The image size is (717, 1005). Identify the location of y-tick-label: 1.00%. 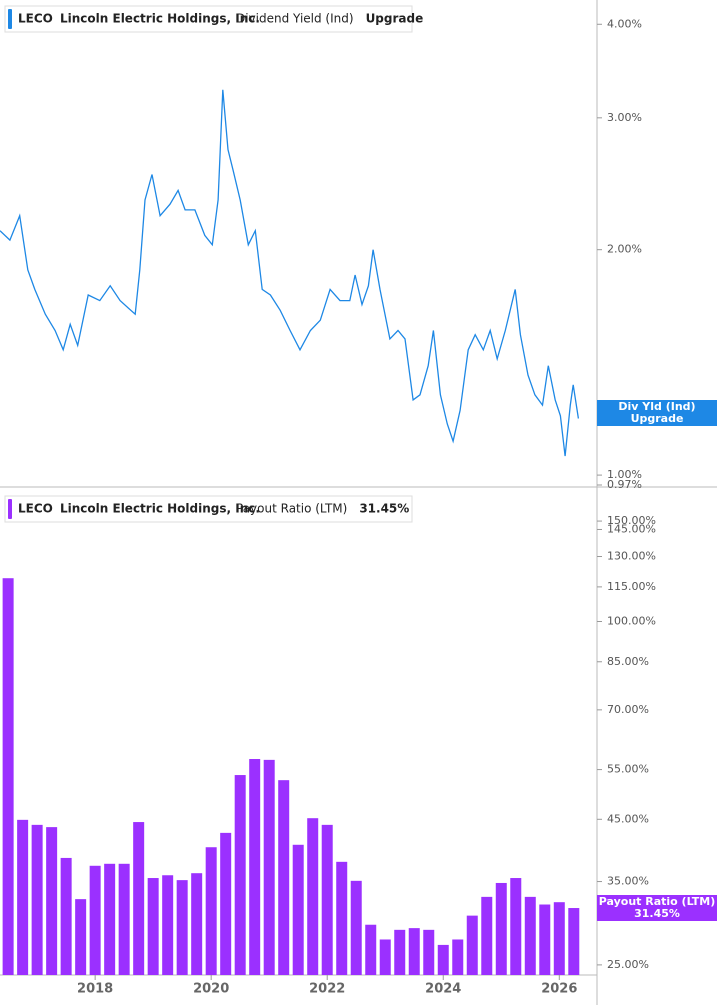
(624, 474).